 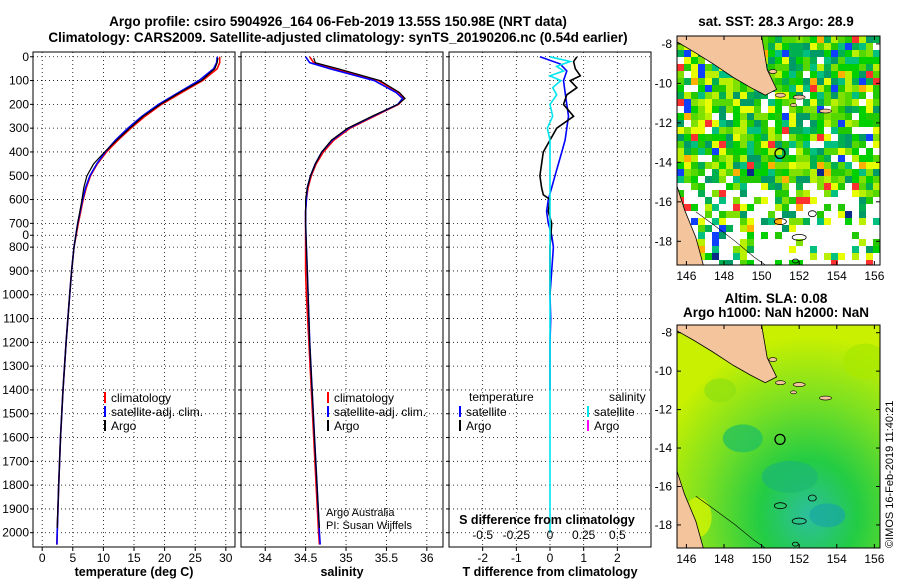 What do you see at coordinates (364, 398) in the screenshot?
I see `legend-label: climatology` at bounding box center [364, 398].